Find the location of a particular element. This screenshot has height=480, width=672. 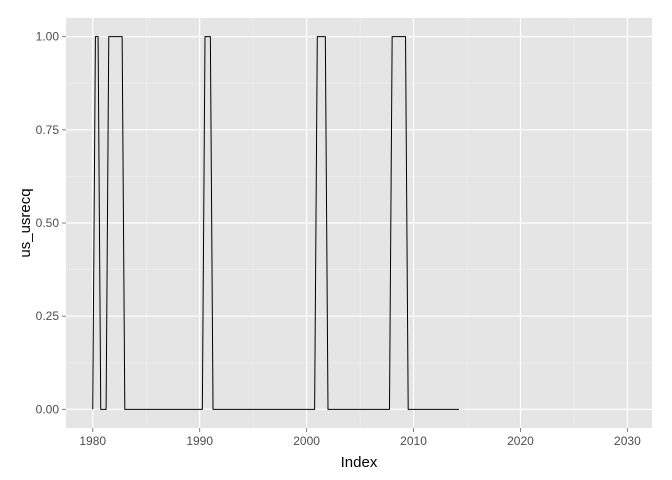

x-tick-label: 2000 is located at coordinates (306, 441).